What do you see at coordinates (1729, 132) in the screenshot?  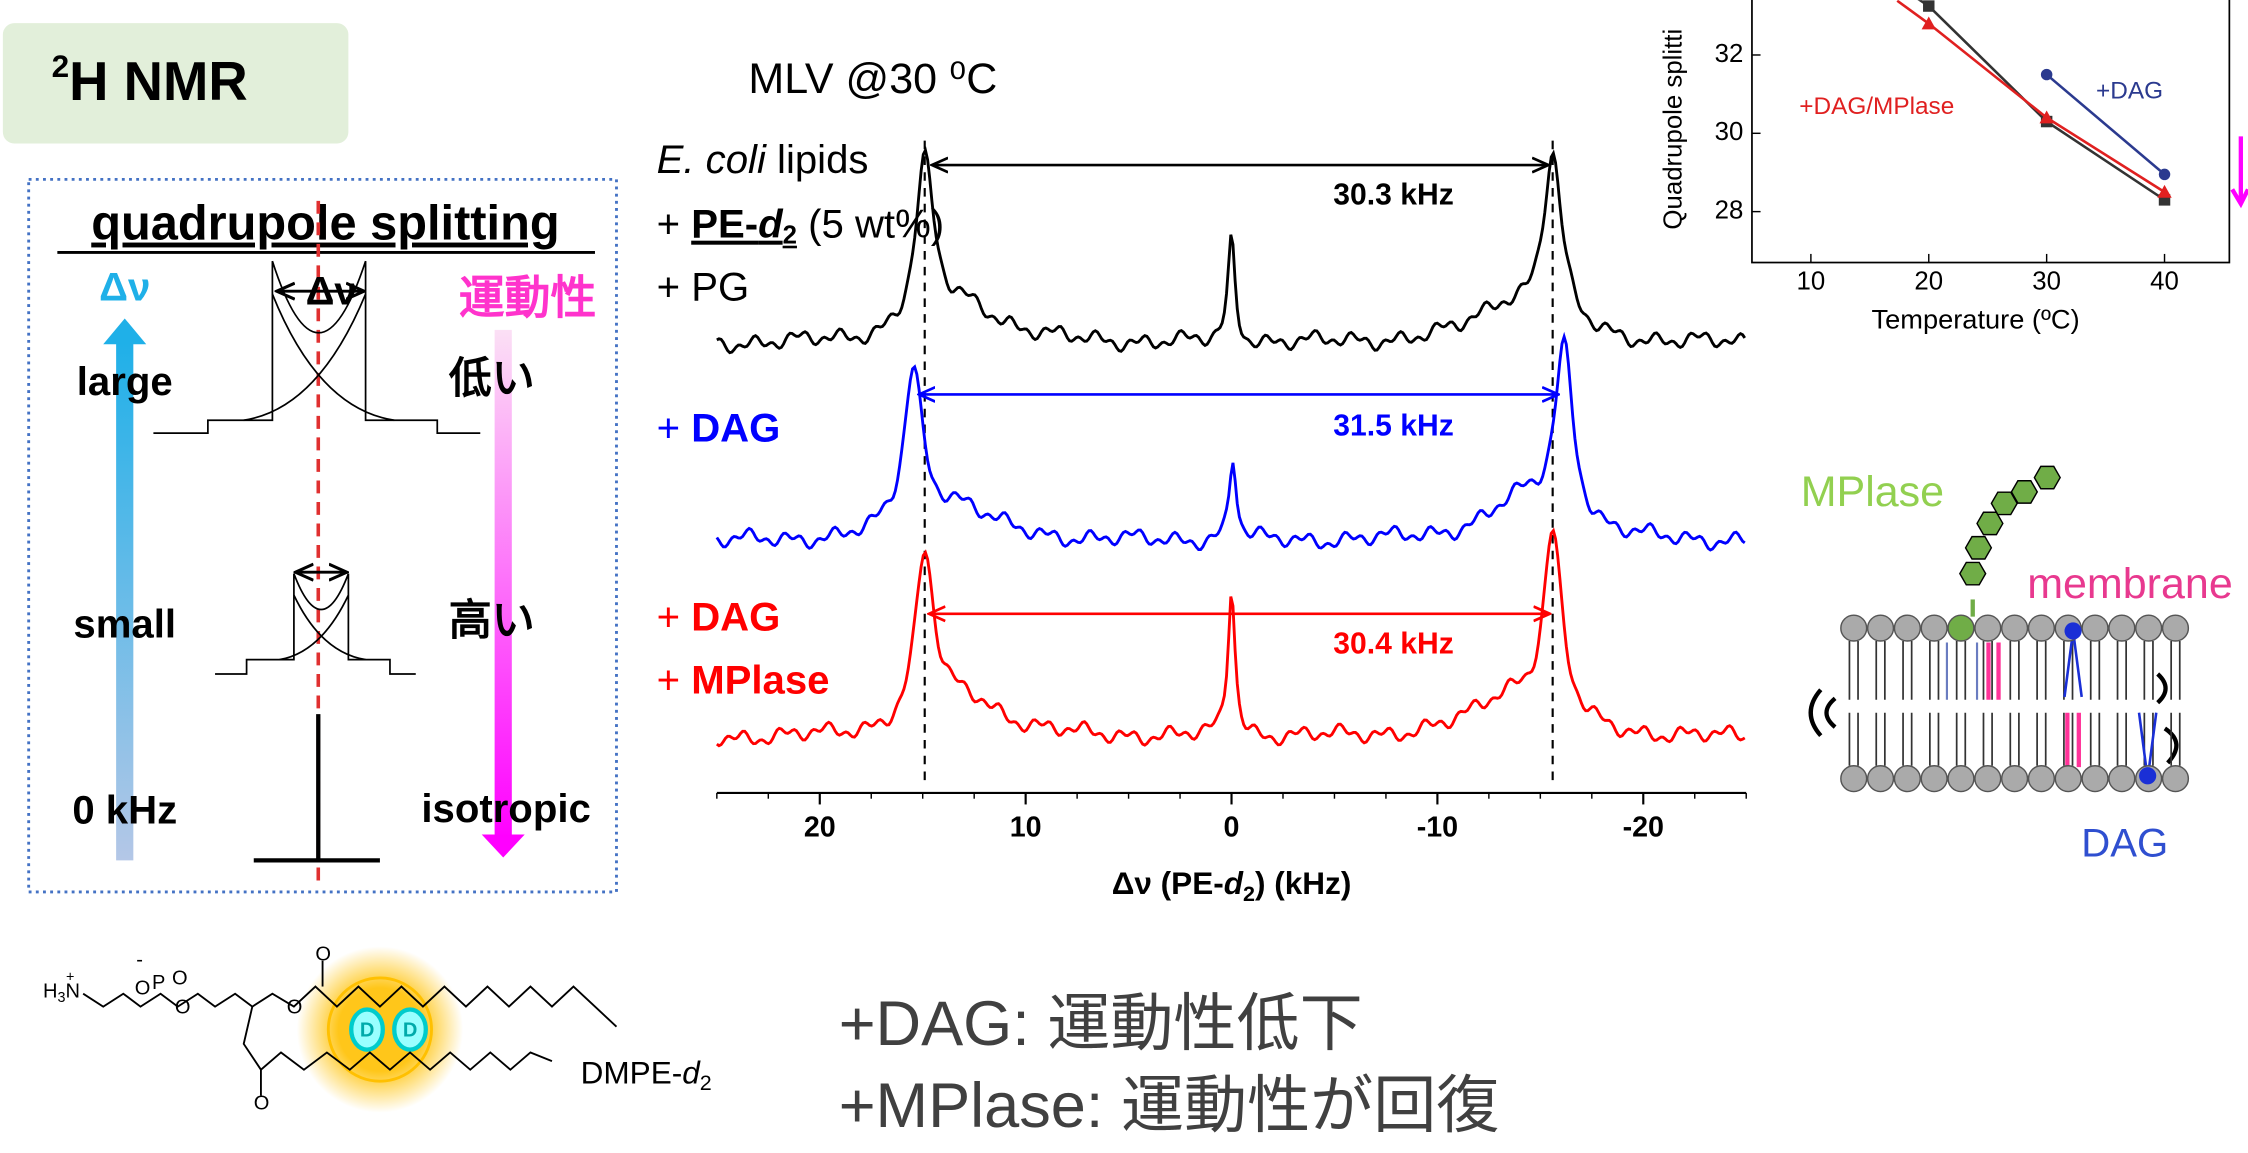 I see `y-tick-label: 30` at bounding box center [1729, 132].